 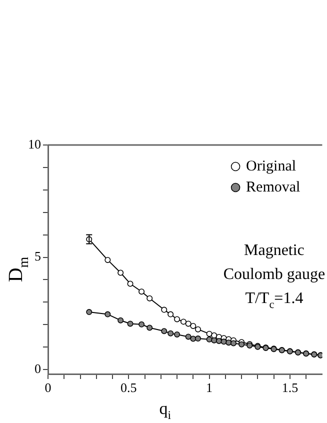 What do you see at coordinates (128, 388) in the screenshot?
I see `x-tick-label: 0.5` at bounding box center [128, 388].